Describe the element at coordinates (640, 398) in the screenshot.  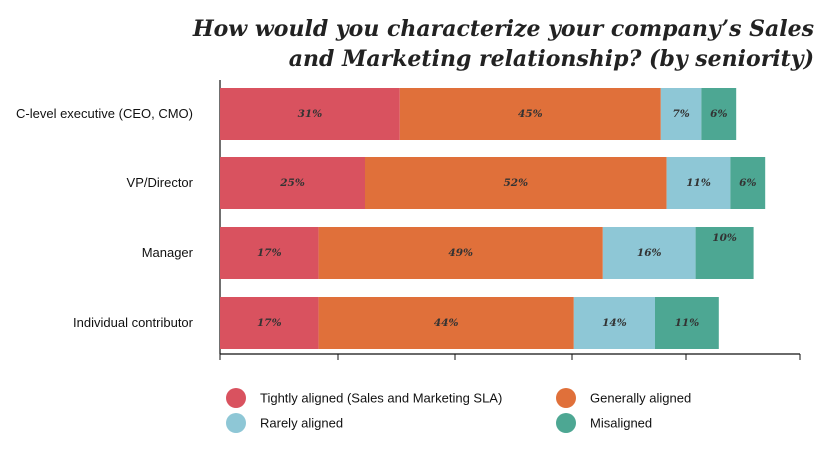
I see `legend-label: Generally aligned` at that location.